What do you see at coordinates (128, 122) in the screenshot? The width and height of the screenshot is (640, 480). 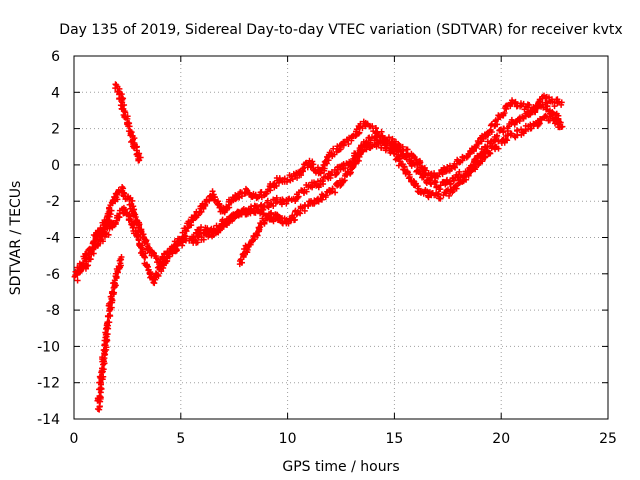 I see `upper-fragment-trace` at bounding box center [128, 122].